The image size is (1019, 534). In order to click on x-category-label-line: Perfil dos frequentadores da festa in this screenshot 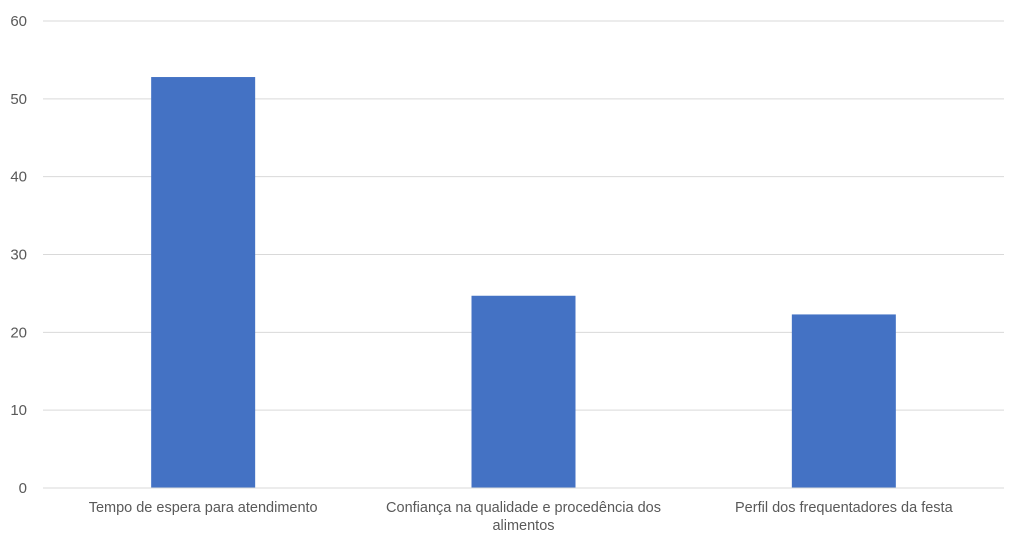, I will do `click(844, 508)`.